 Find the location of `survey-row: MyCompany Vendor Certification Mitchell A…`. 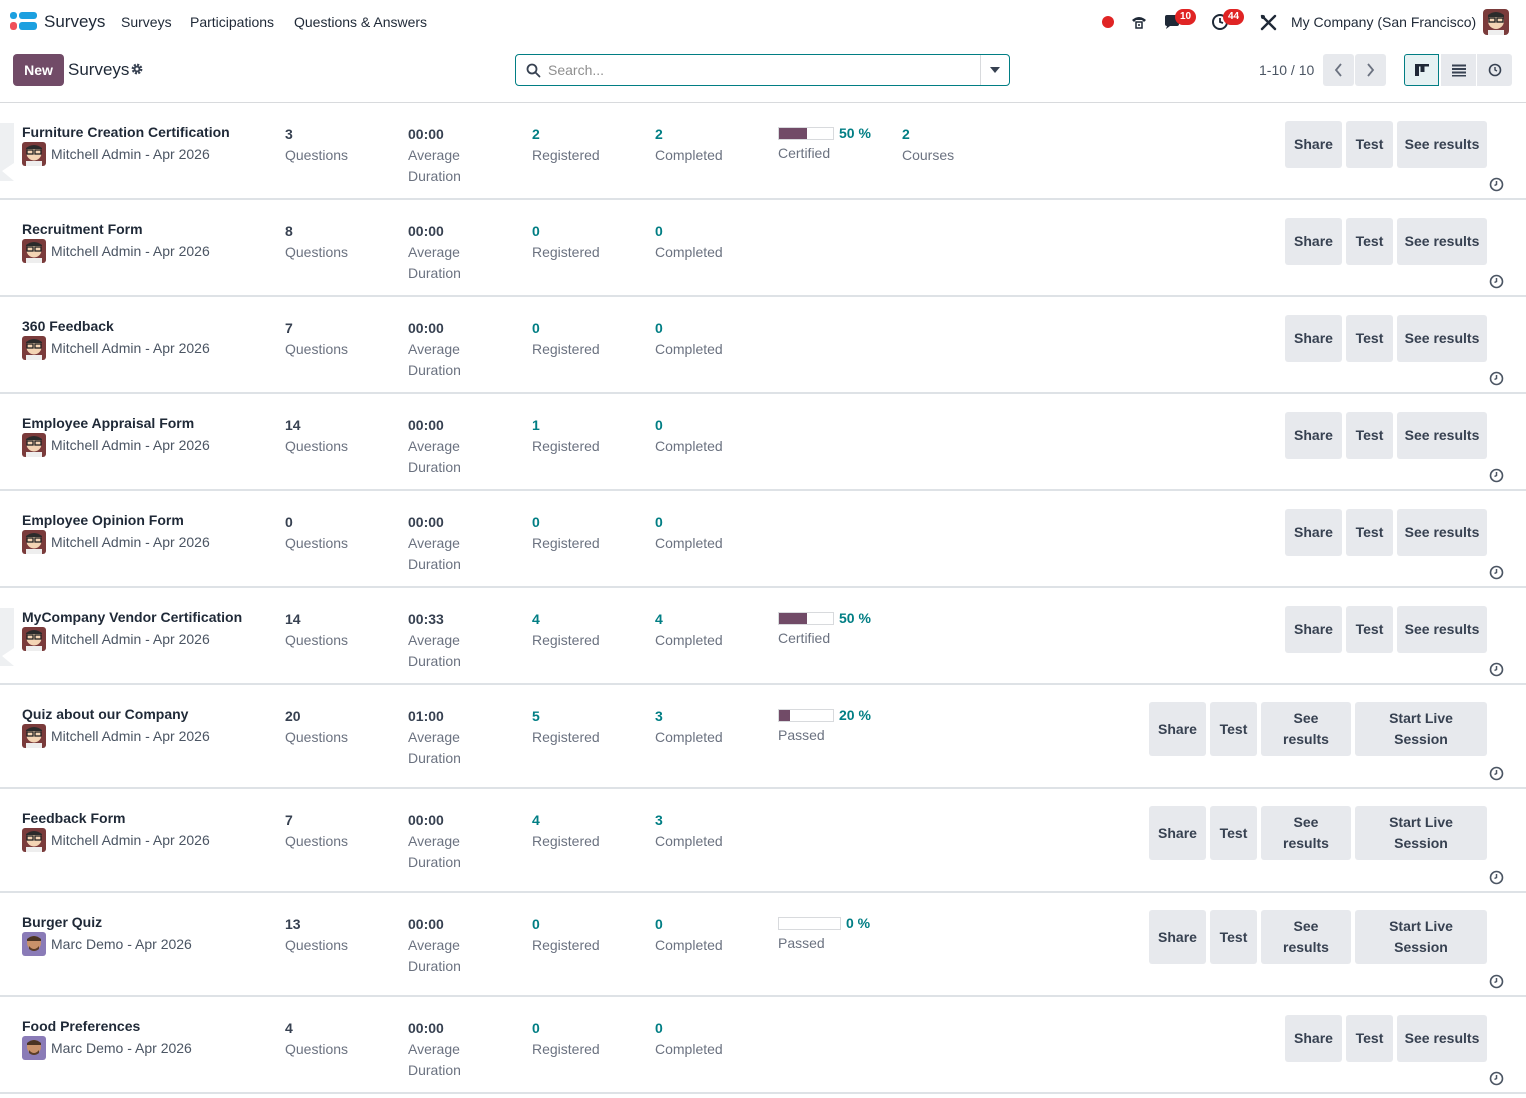

survey-row: MyCompany Vendor Certification Mitchell A… is located at coordinates (763, 636).